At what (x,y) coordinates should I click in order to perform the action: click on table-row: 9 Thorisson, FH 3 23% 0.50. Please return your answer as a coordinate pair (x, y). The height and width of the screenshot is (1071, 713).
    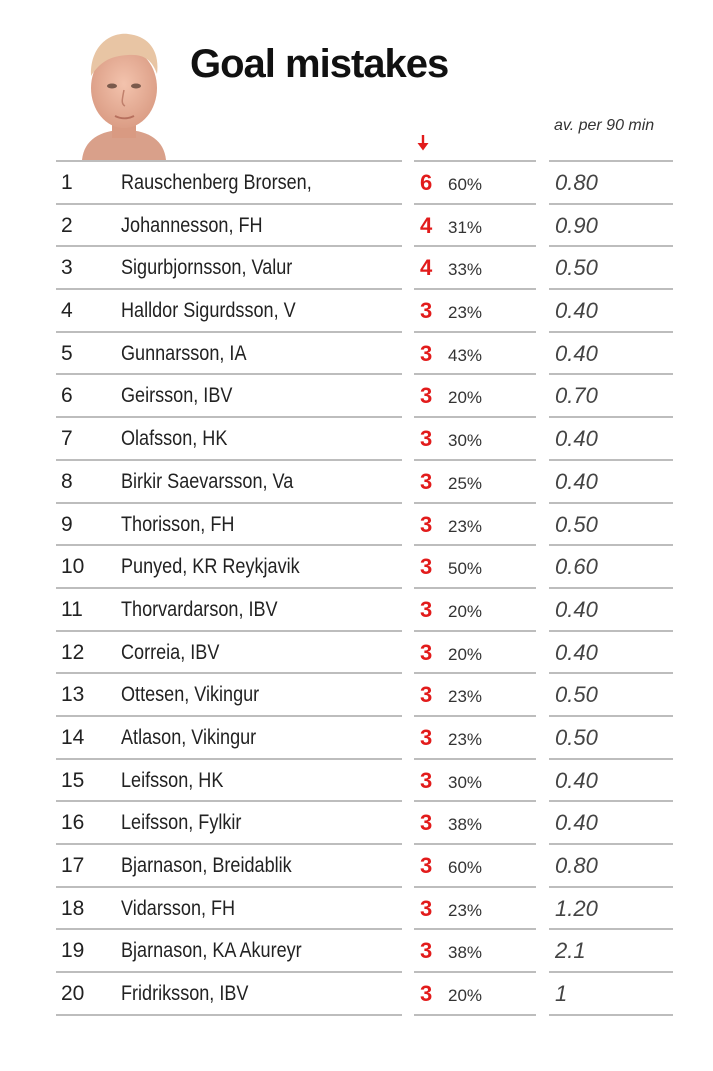
    Looking at the image, I should click on (356, 525).